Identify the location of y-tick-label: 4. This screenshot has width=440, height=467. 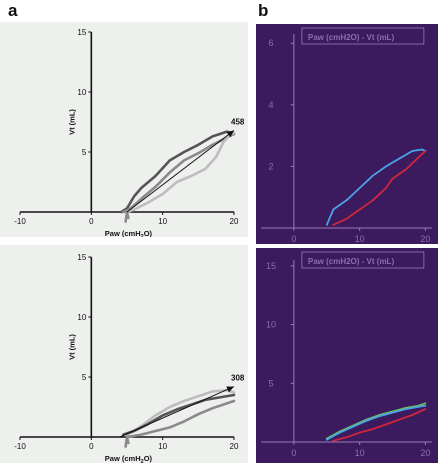
(270, 105).